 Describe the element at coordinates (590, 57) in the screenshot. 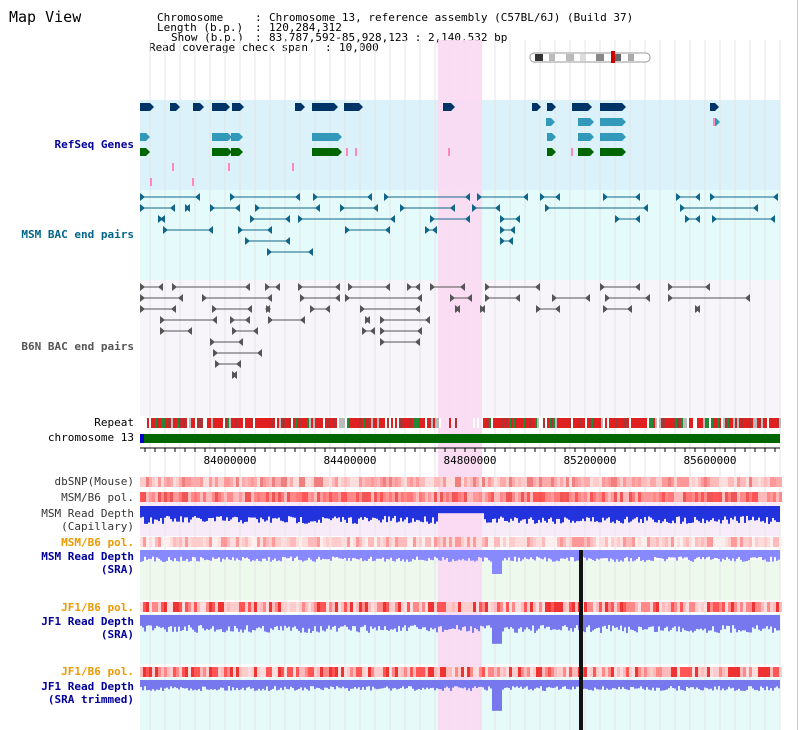

I see `chromosome-ideogram` at that location.